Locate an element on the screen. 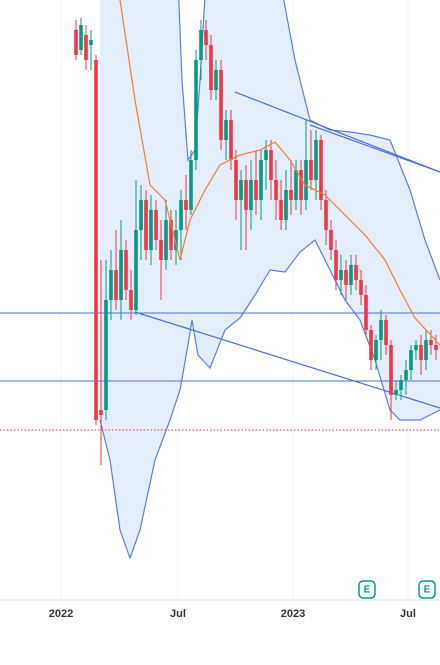 This screenshot has height=665, width=440. x-tick-label: 2023 is located at coordinates (293, 614).